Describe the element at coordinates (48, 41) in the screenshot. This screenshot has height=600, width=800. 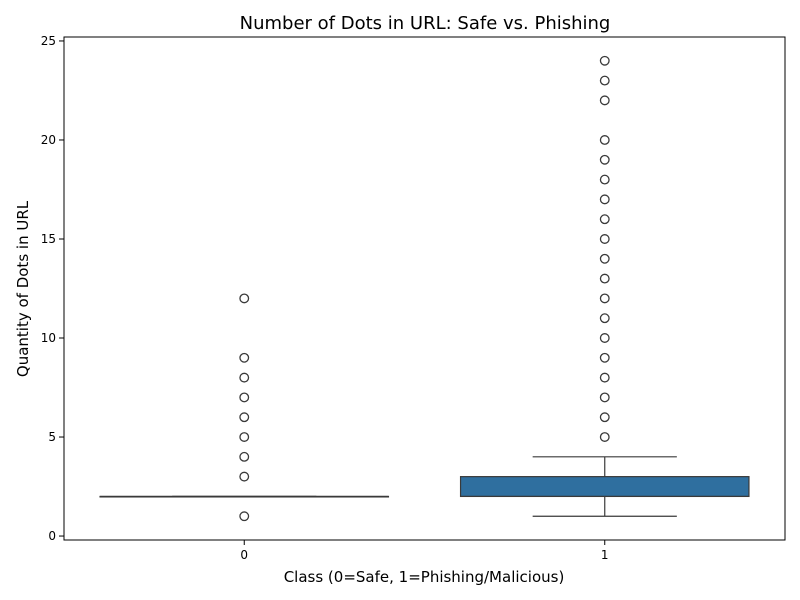
I see `y-tick-label: 25` at that location.